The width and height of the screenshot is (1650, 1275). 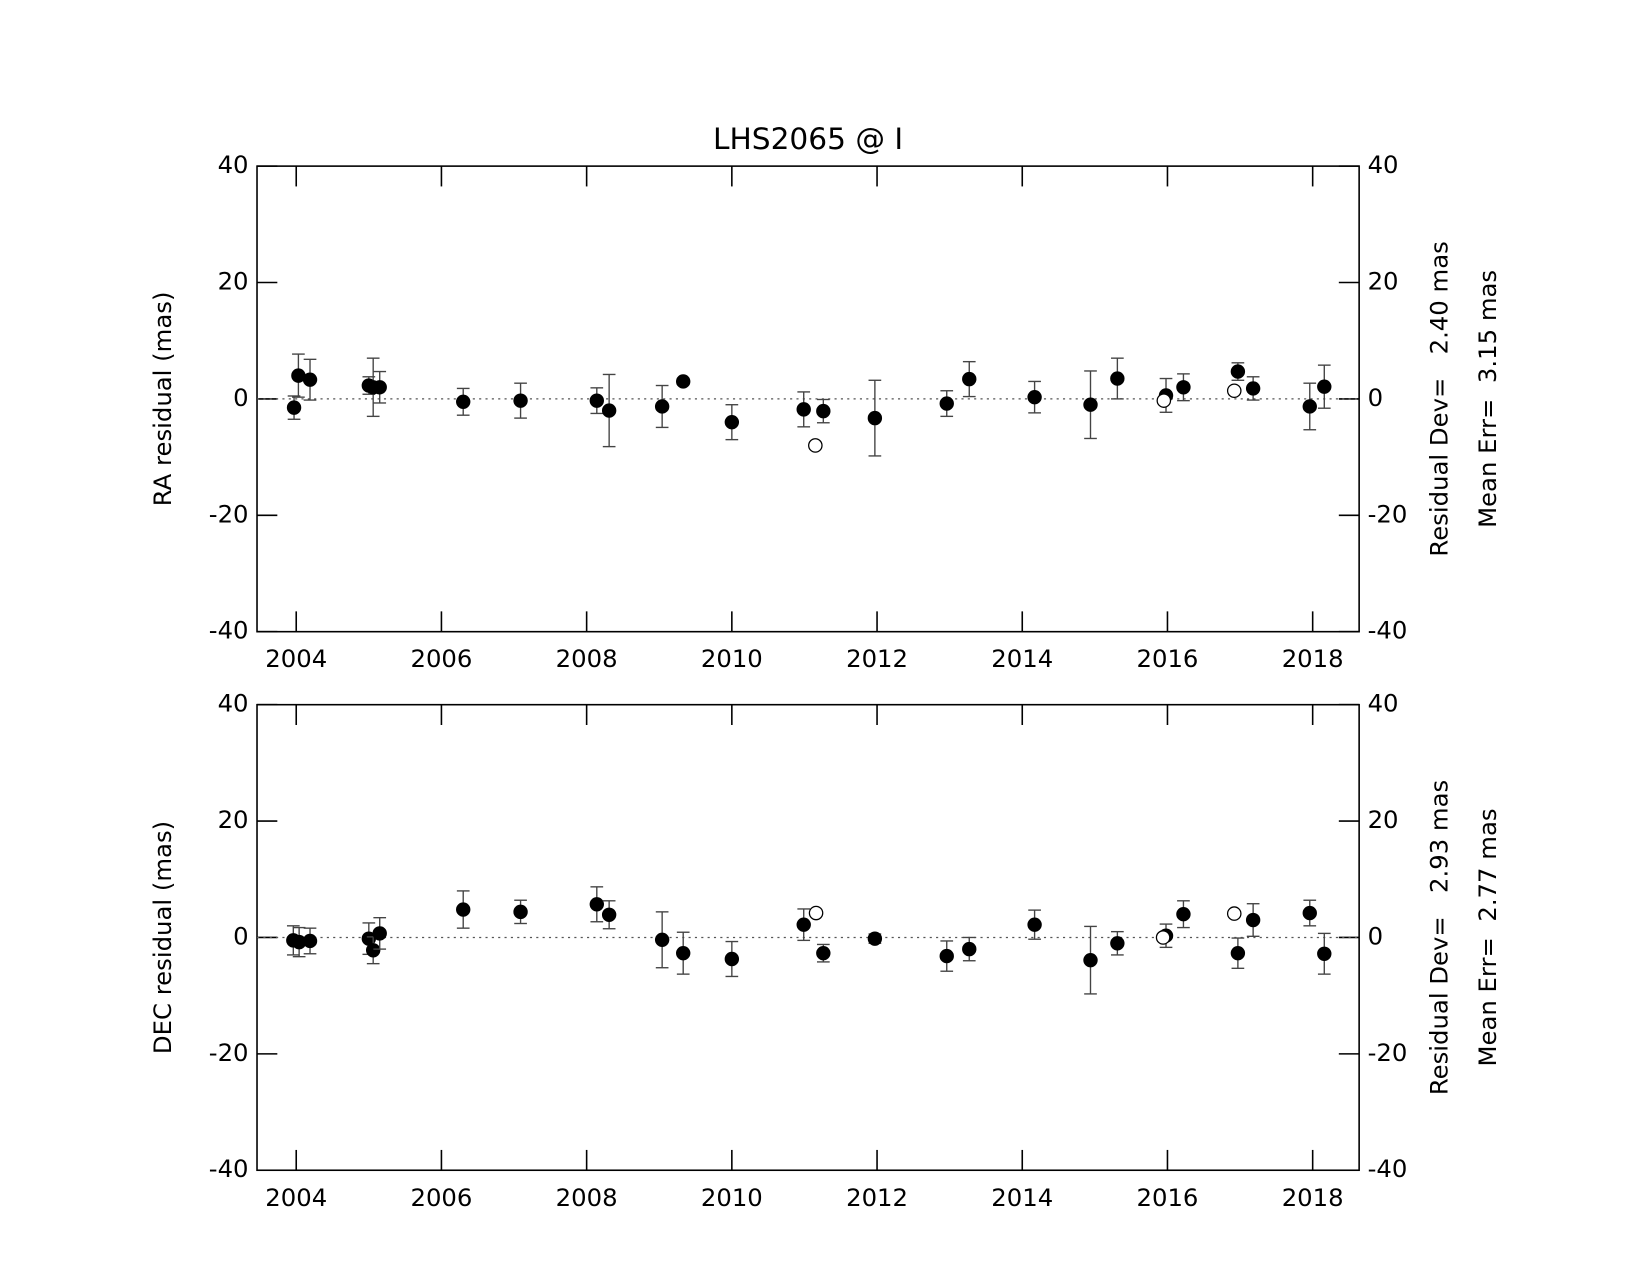 I want to click on y-axis-label: RA residual (mas), so click(x=162, y=399).